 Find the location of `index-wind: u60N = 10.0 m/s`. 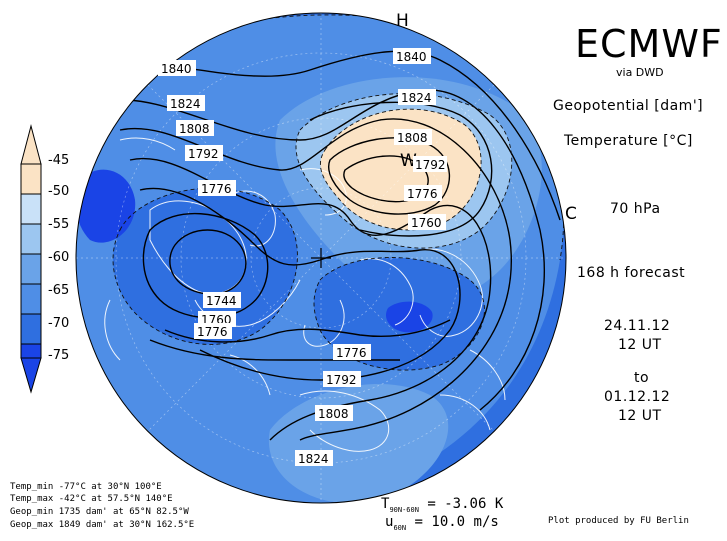

index-wind: u60N = 10.0 m/s is located at coordinates (442, 523).